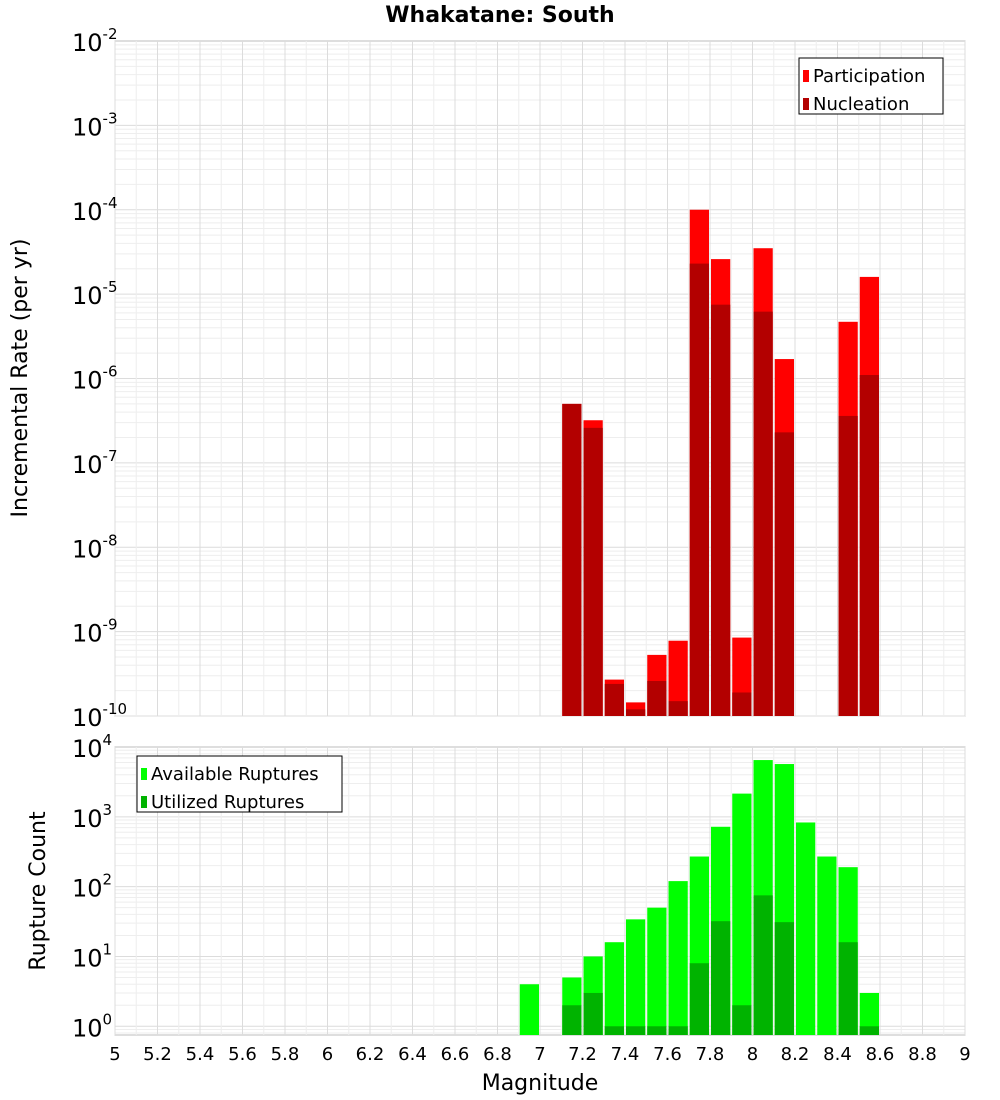  What do you see at coordinates (964, 1054) in the screenshot?
I see `x-tick-label: 9` at bounding box center [964, 1054].